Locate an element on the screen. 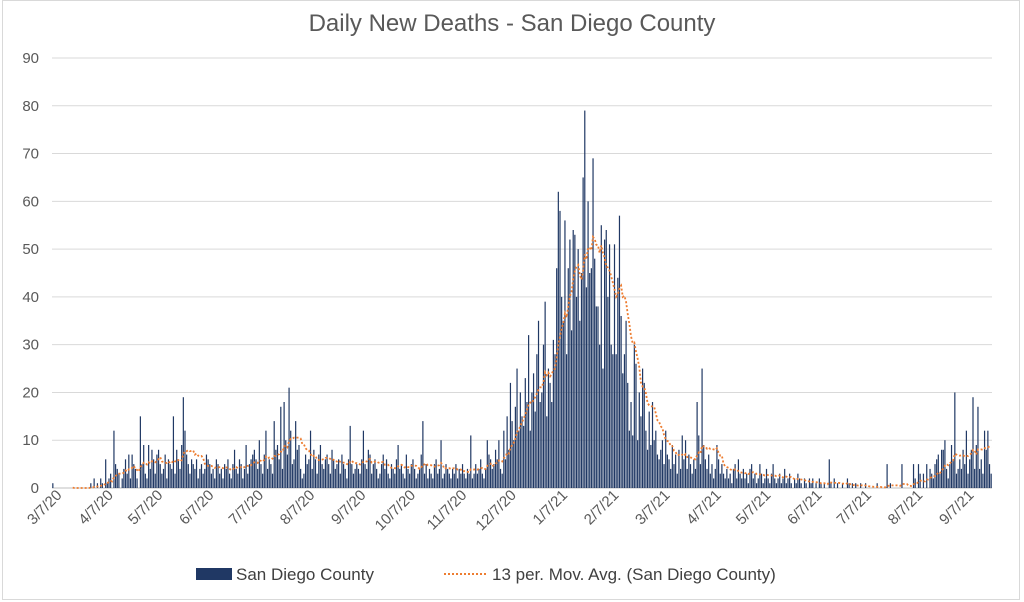 This screenshot has height=602, width=1024. y-tick-label: 0 is located at coordinates (35, 488).